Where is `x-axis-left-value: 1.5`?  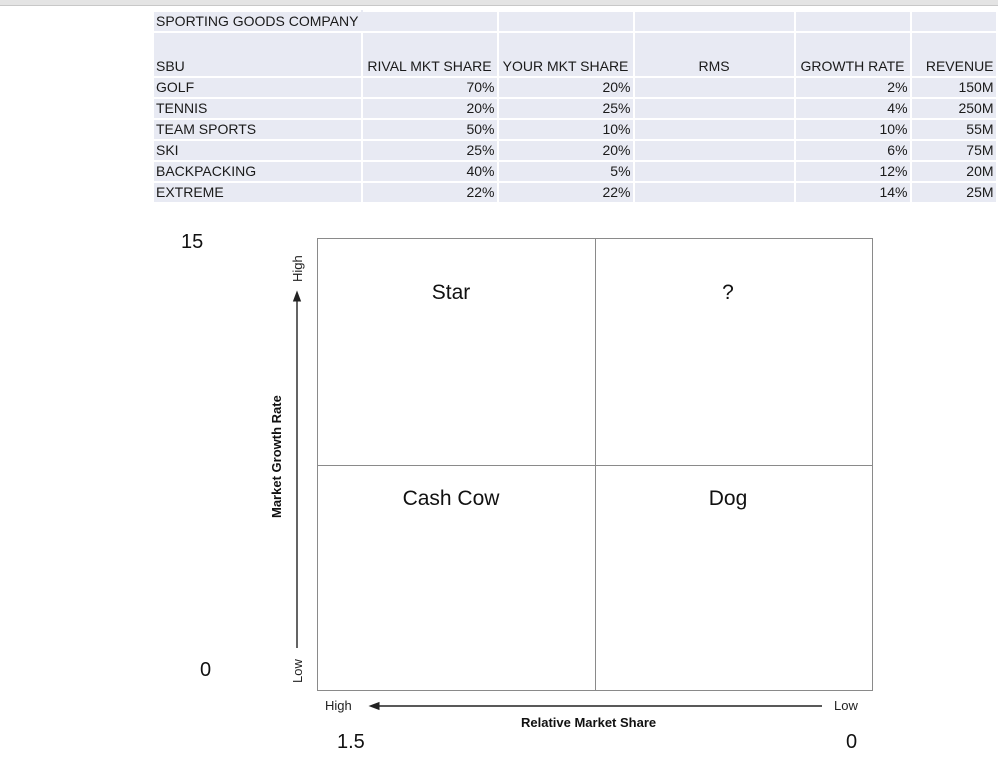
x-axis-left-value: 1.5 is located at coordinates (351, 742).